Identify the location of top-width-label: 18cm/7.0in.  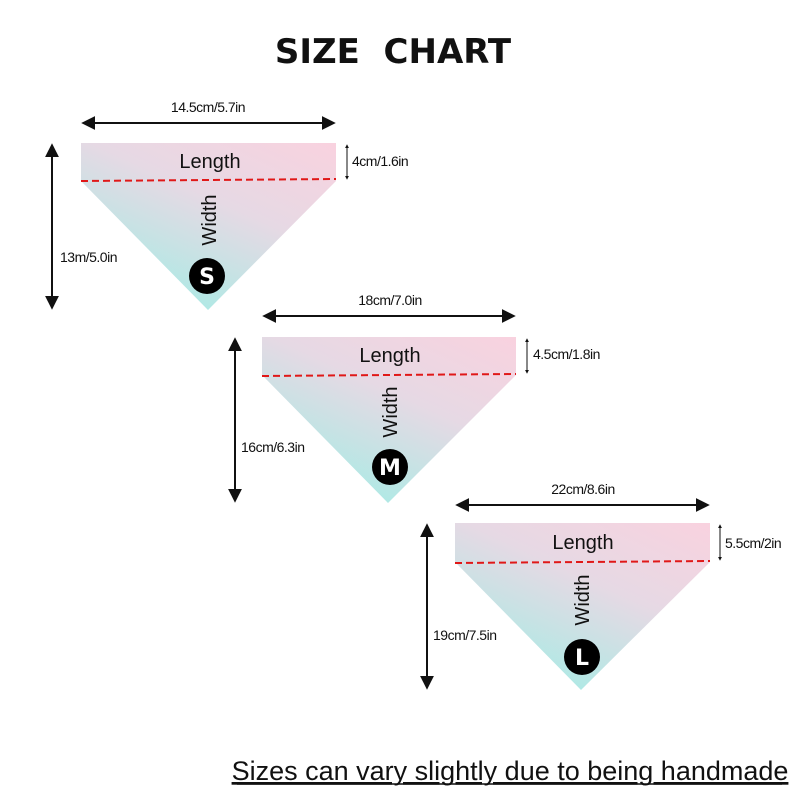
(389, 300).